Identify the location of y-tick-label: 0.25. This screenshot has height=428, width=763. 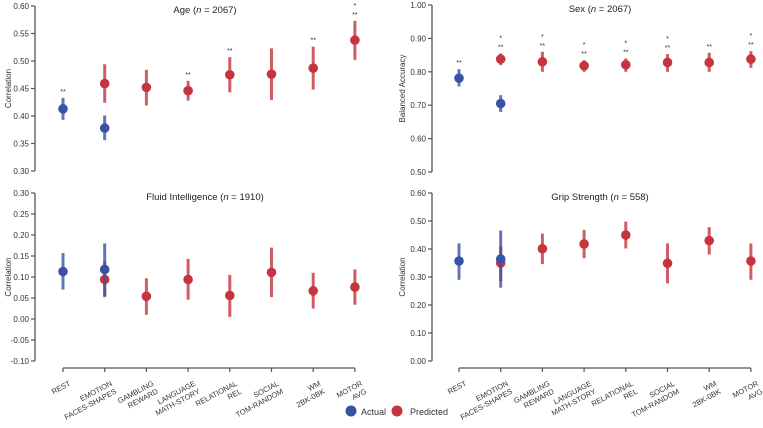
(21, 214).